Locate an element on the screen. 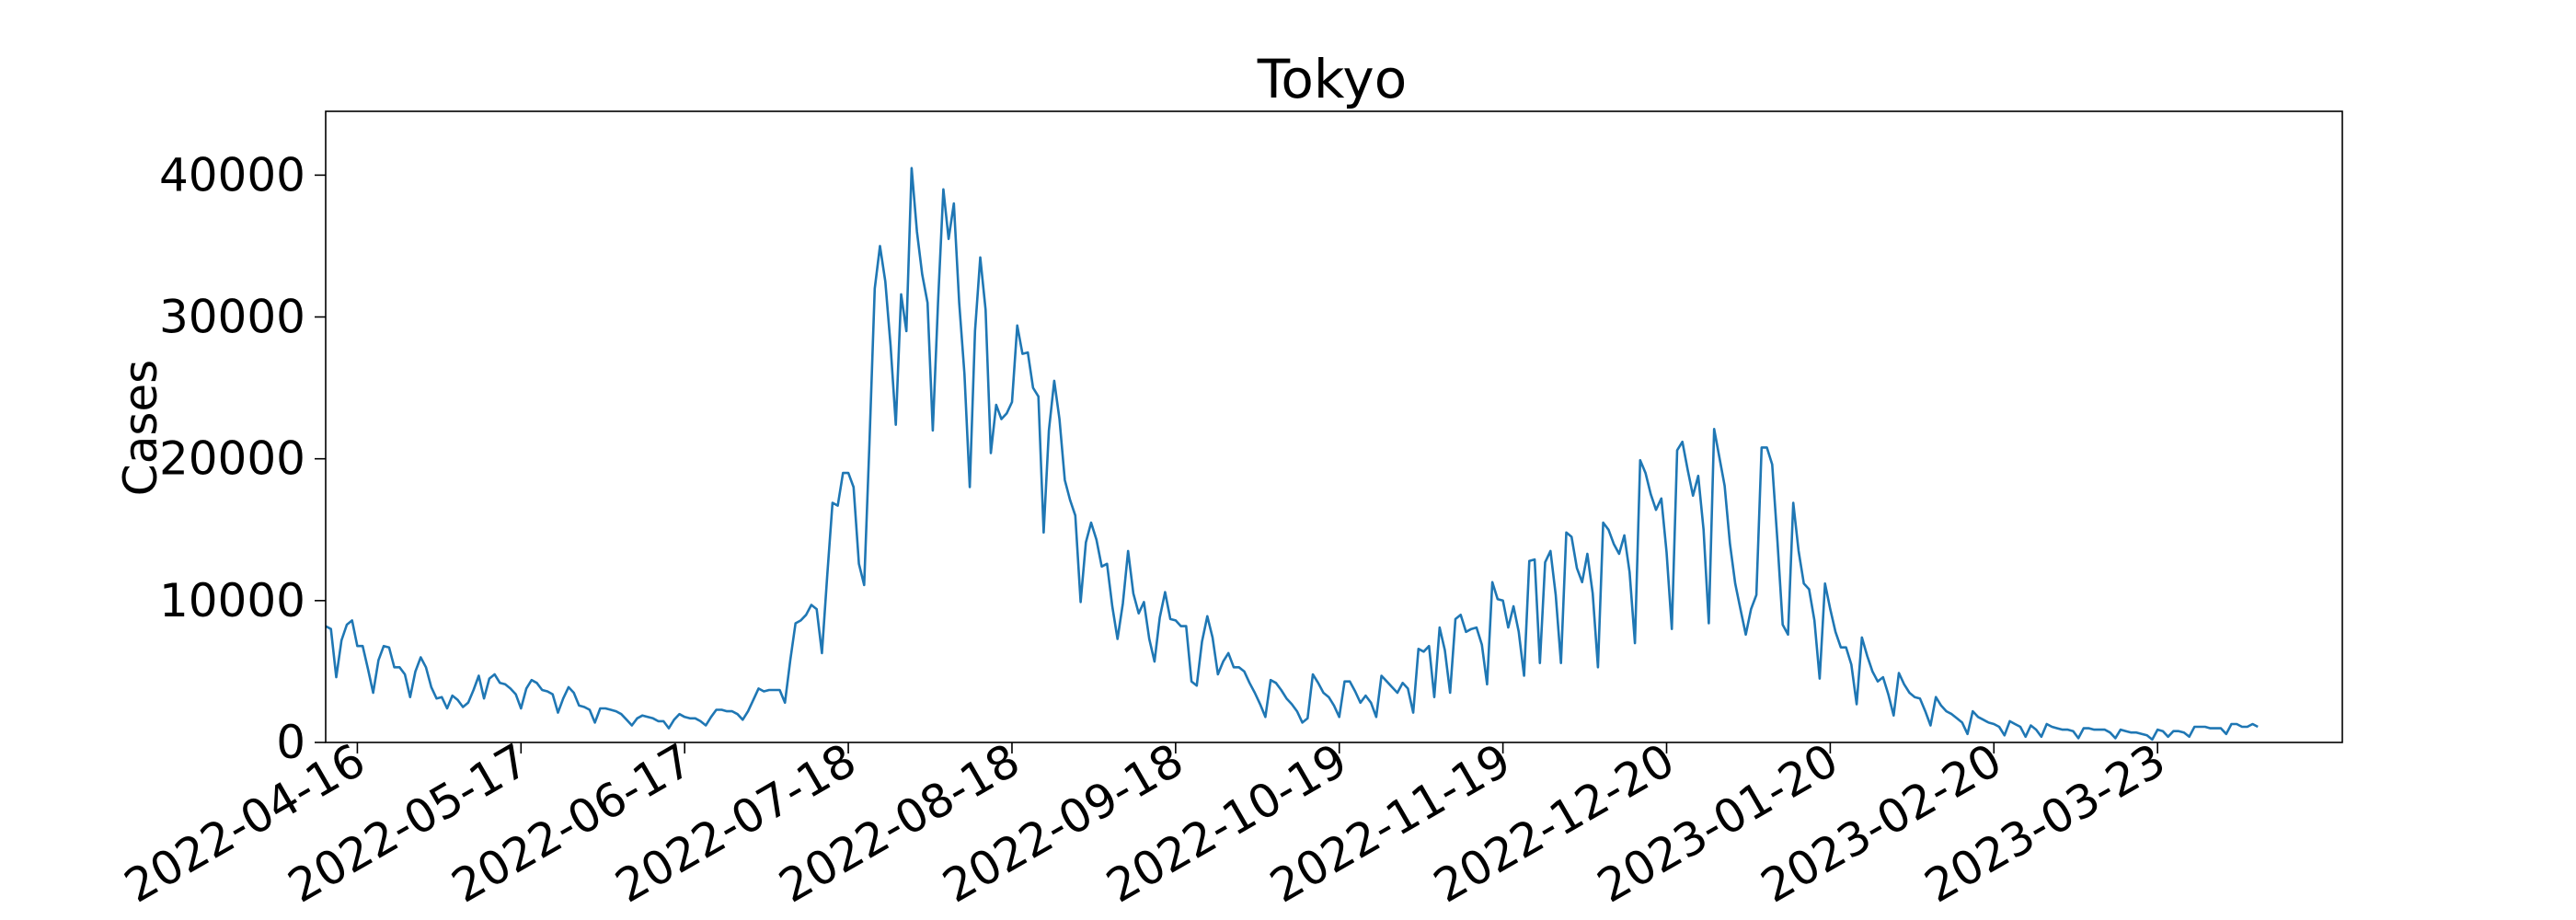 This screenshot has width=2576, height=920. y-axis-label: Cases is located at coordinates (140, 428).